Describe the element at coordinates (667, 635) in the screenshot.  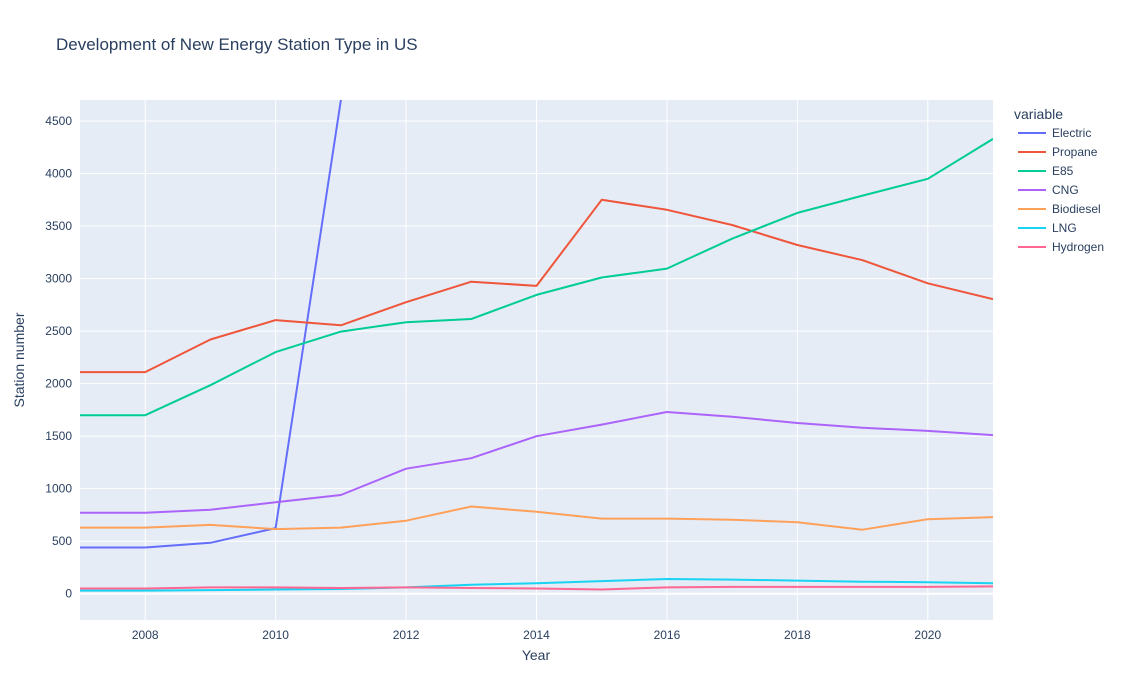
I see `x-tick-label: 2016` at that location.